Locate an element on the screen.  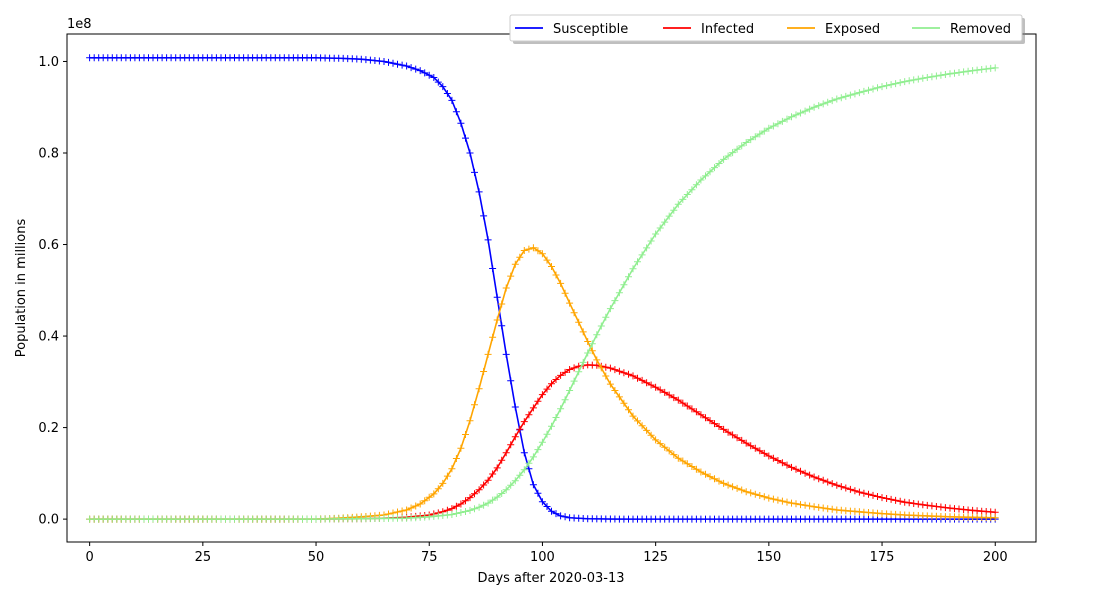
y-axis: 0.0 0.2 0.4 0.6 0.8 1.0 is located at coordinates (52, 291).